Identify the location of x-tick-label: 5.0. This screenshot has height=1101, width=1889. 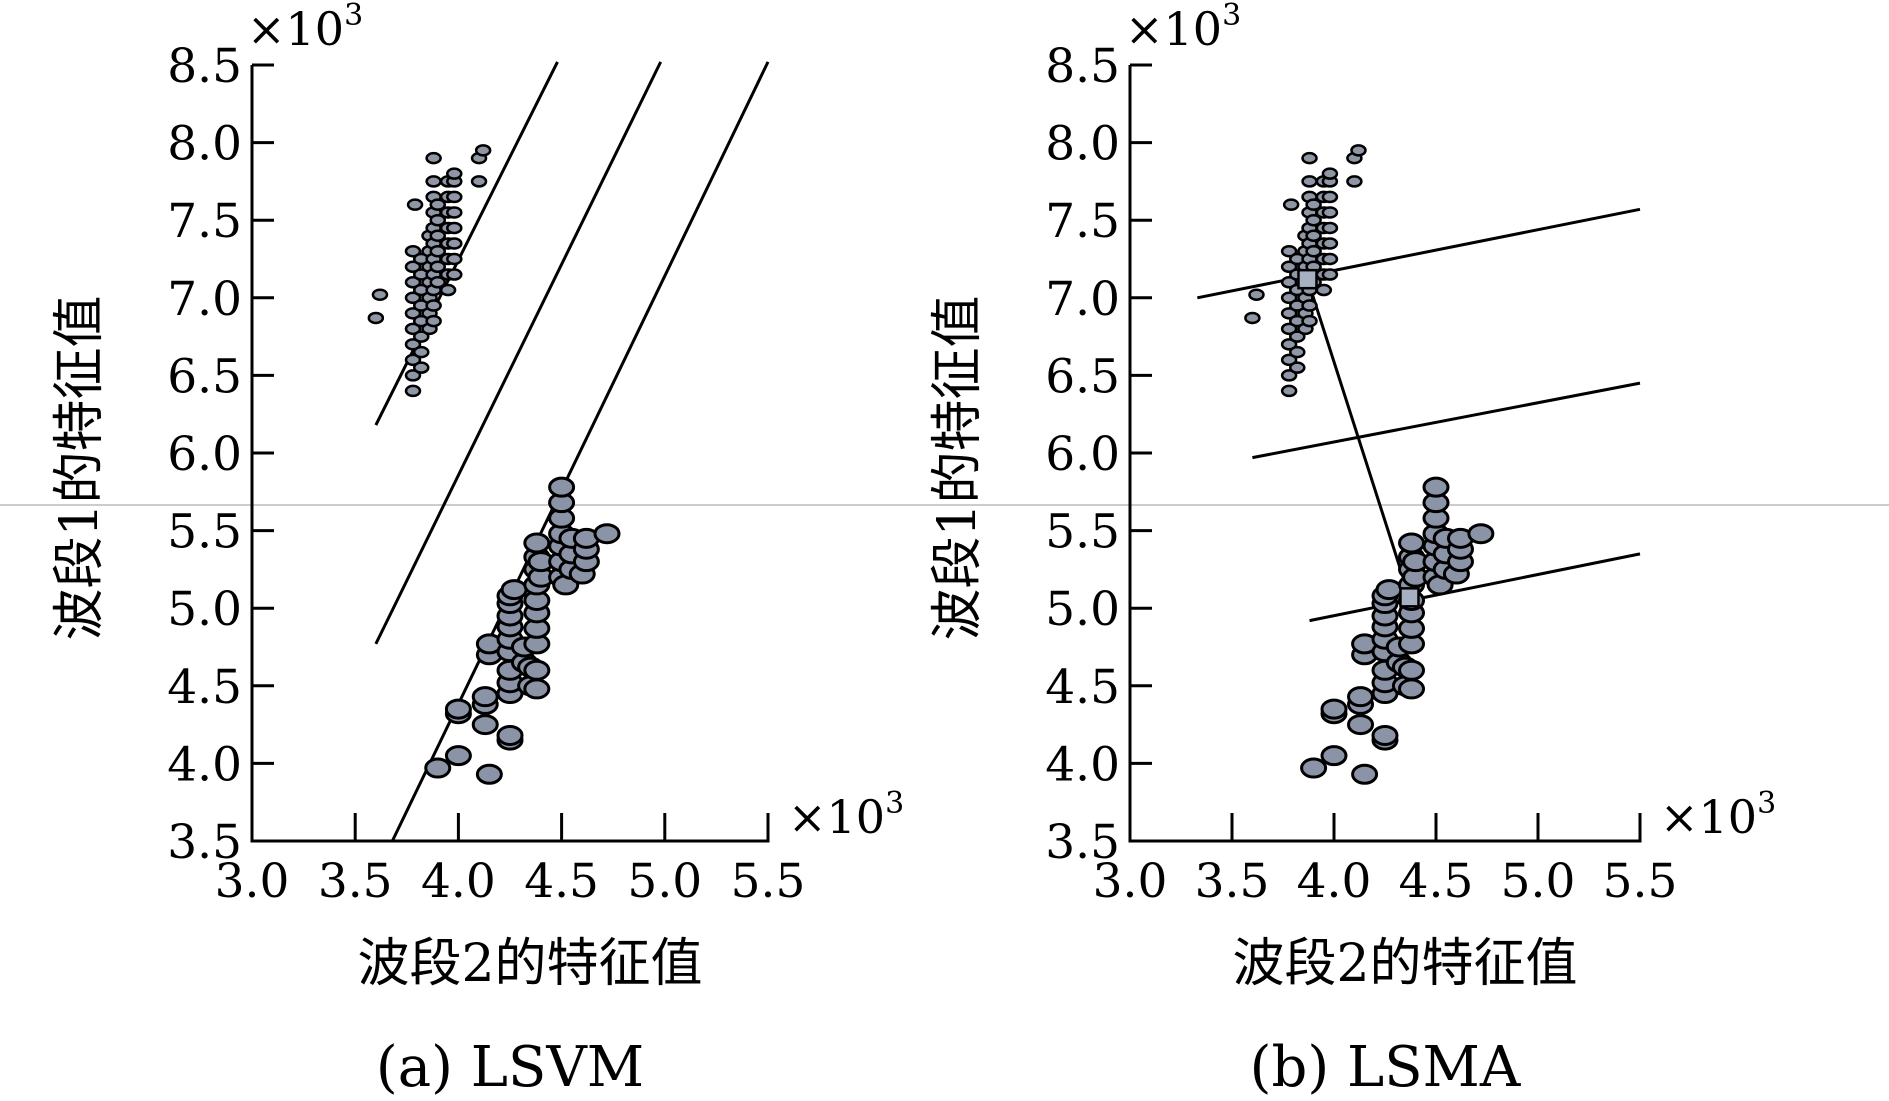
(1538, 881).